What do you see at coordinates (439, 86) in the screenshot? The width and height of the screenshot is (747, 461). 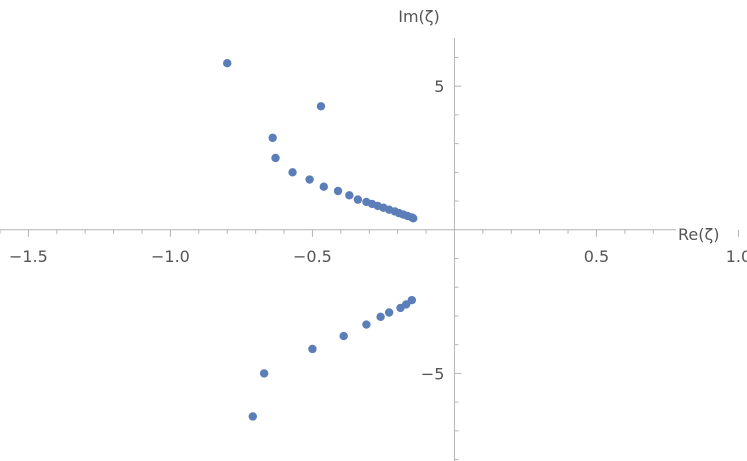 I see `y-tick-label: 5` at bounding box center [439, 86].